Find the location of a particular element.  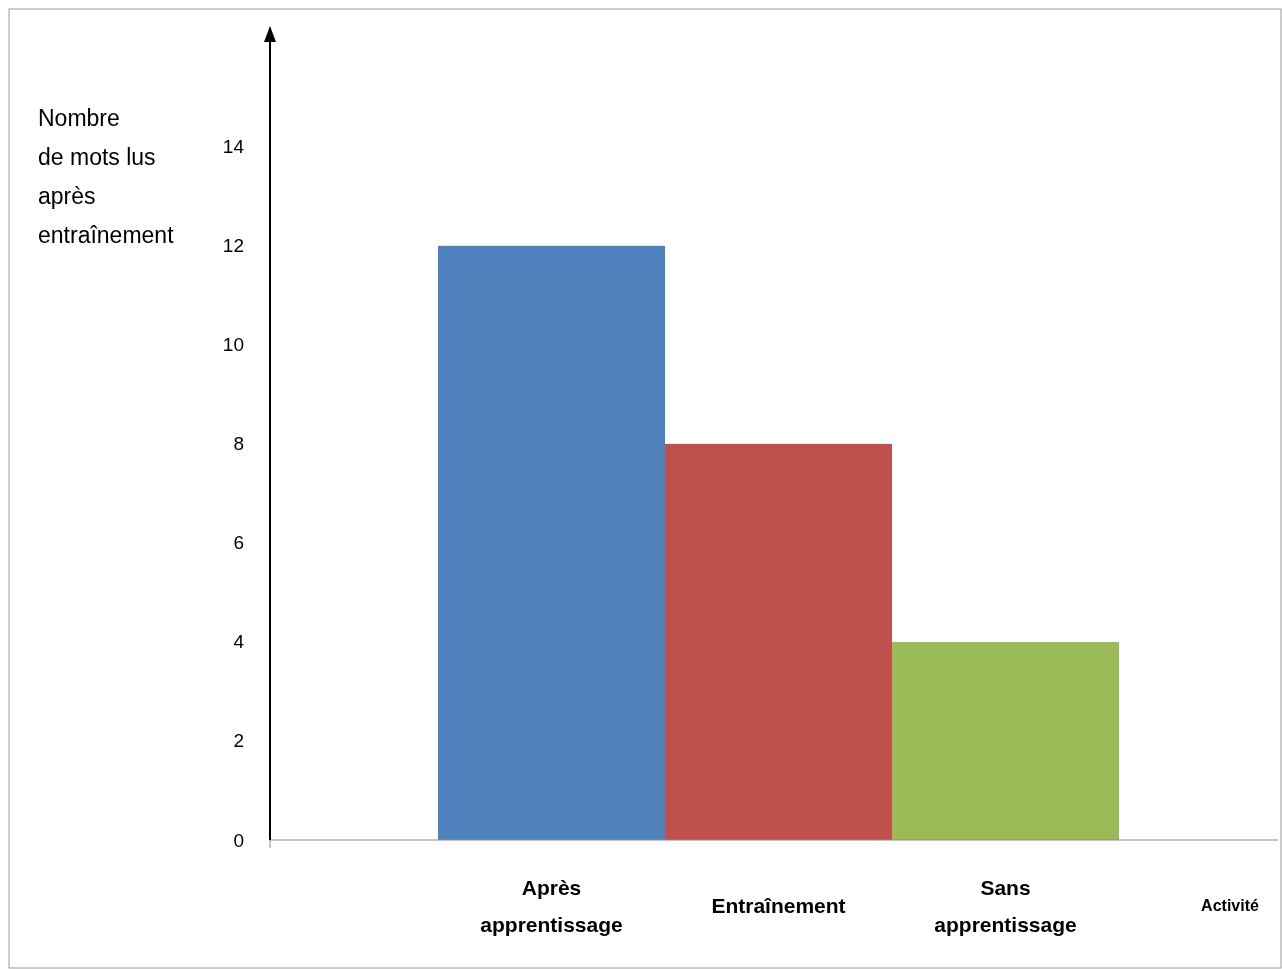

y-tick-label: 8 is located at coordinates (238, 444).